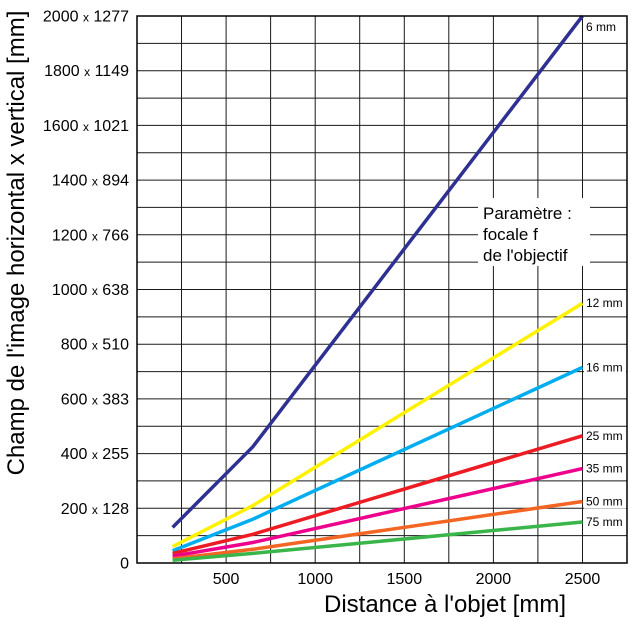 Image resolution: width=631 pixels, height=619 pixels. I want to click on series-line-50-mm, so click(377, 530).